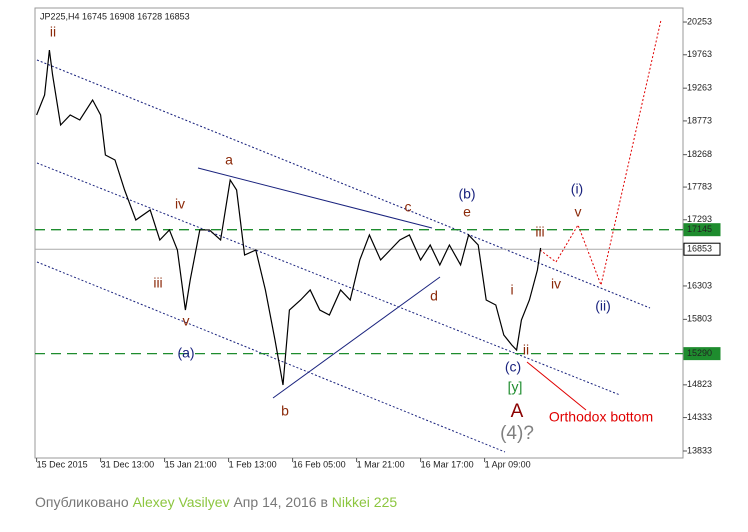 The width and height of the screenshot is (748, 532). What do you see at coordinates (515, 387) in the screenshot?
I see `wave-label: [y]` at bounding box center [515, 387].